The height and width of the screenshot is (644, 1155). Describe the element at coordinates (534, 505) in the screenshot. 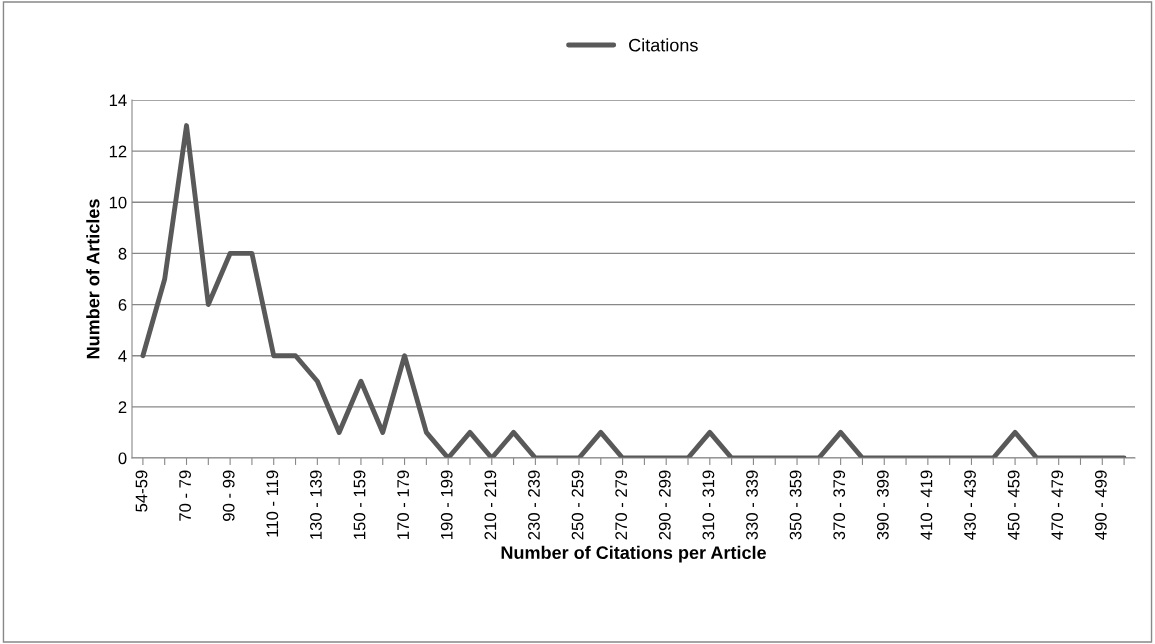

I see `x-tick-label: 230 - 239` at that location.